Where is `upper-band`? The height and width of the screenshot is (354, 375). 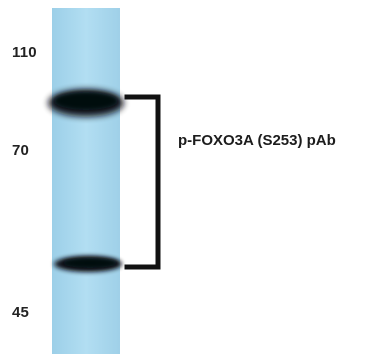 upper-band is located at coordinates (86, 103).